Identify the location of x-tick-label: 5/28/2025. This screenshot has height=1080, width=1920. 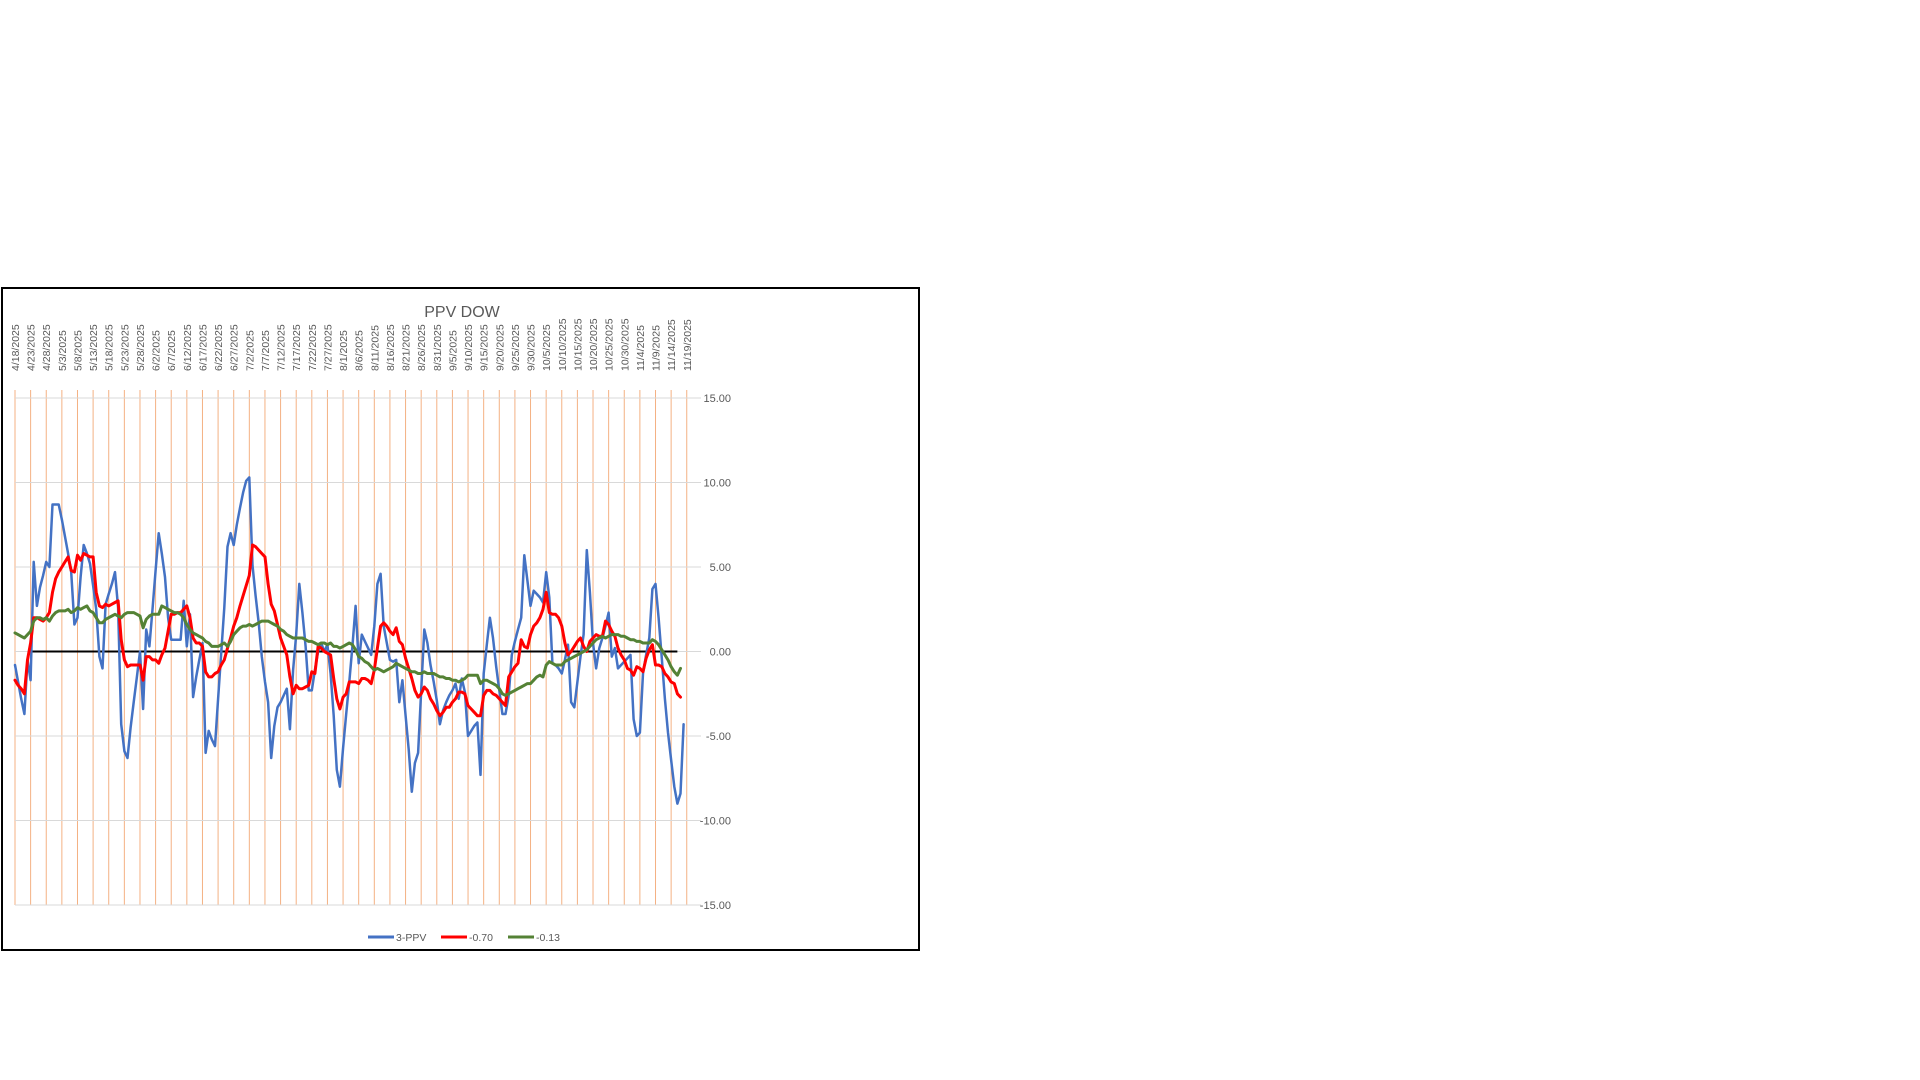
(141, 347).